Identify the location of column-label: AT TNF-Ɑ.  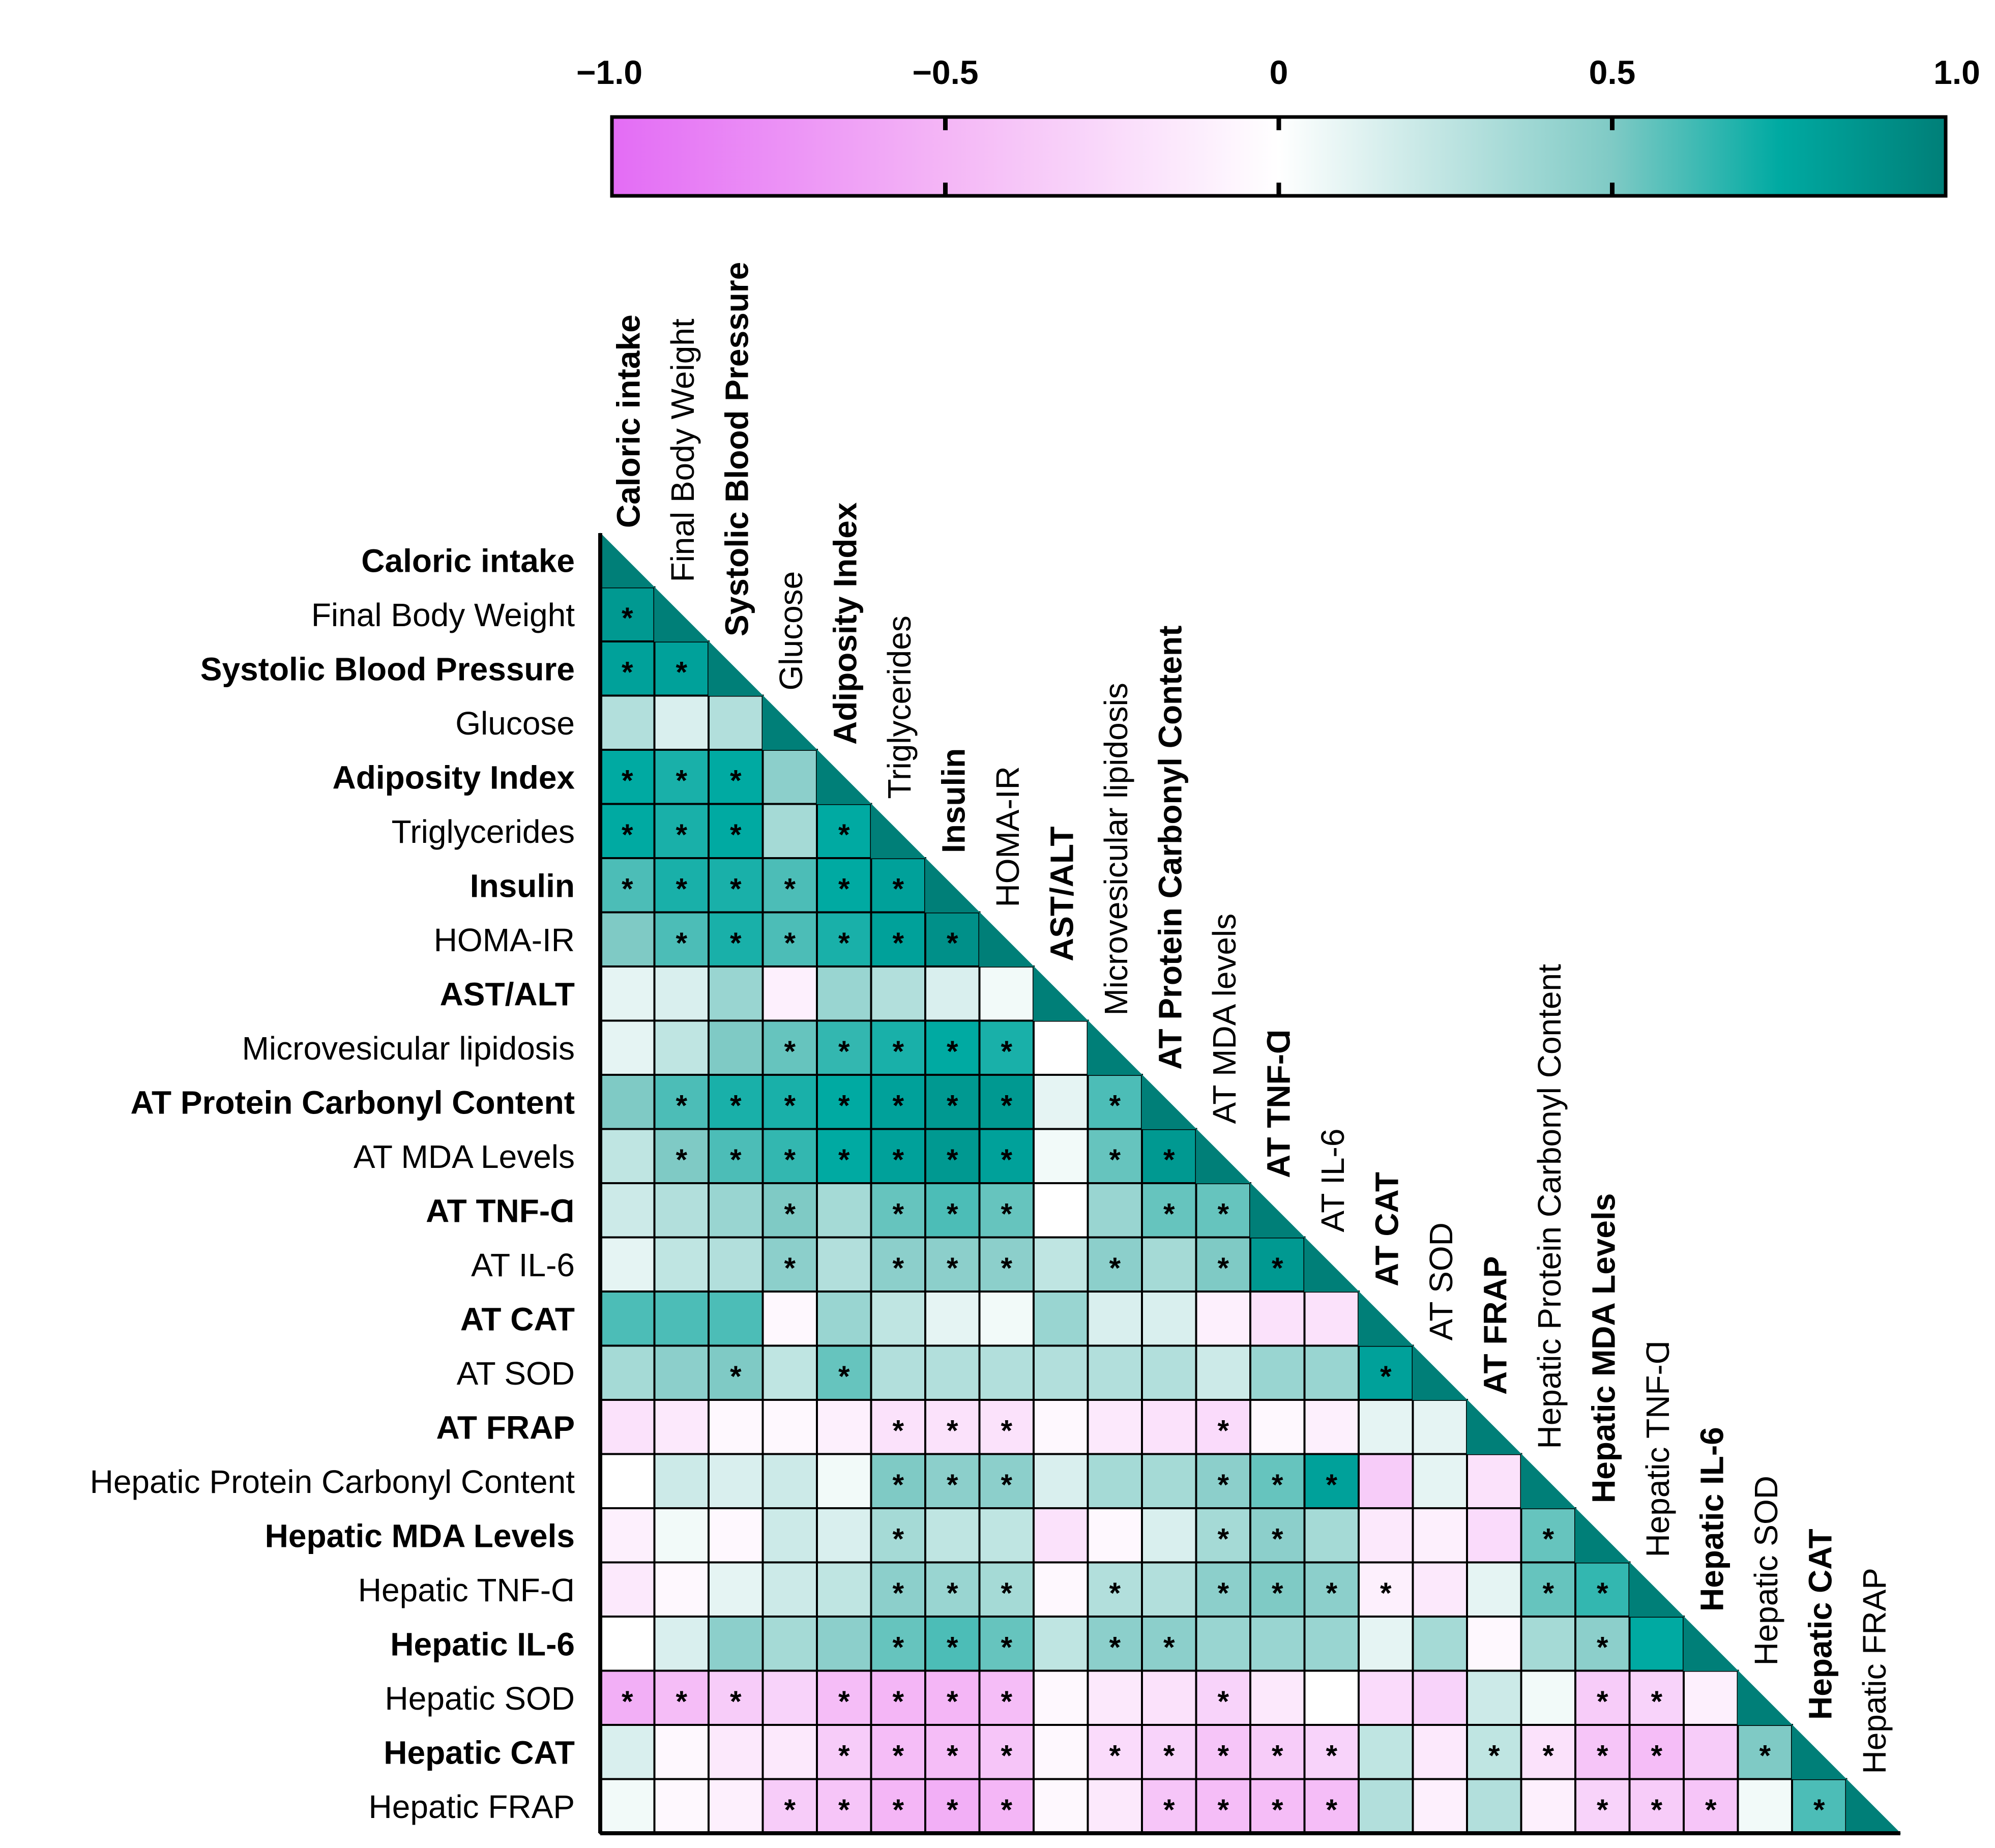
(1278, 1103).